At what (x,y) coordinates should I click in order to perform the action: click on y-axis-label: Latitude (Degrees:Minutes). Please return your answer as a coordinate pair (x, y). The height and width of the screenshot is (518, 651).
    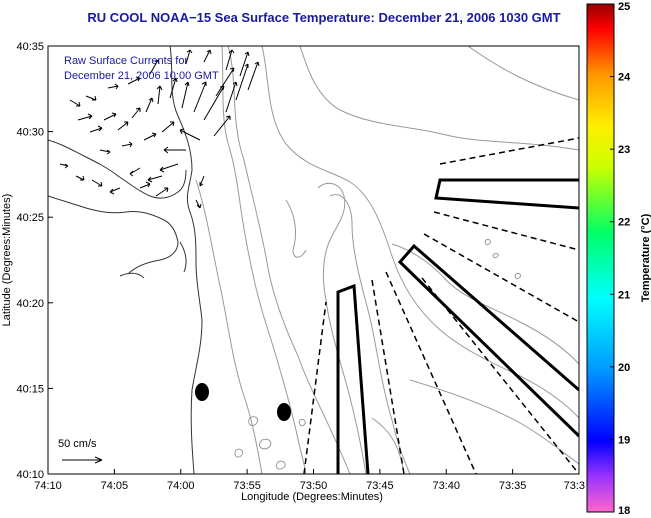
    Looking at the image, I should click on (7, 260).